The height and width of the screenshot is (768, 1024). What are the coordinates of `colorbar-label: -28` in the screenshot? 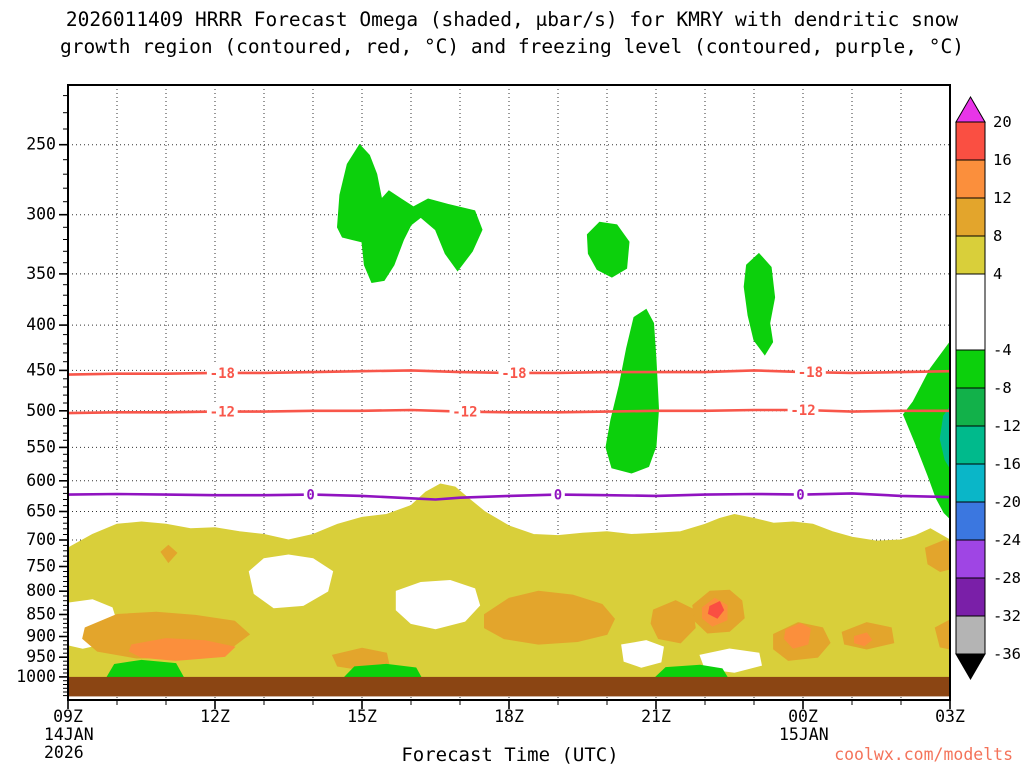 It's located at (1007, 578).